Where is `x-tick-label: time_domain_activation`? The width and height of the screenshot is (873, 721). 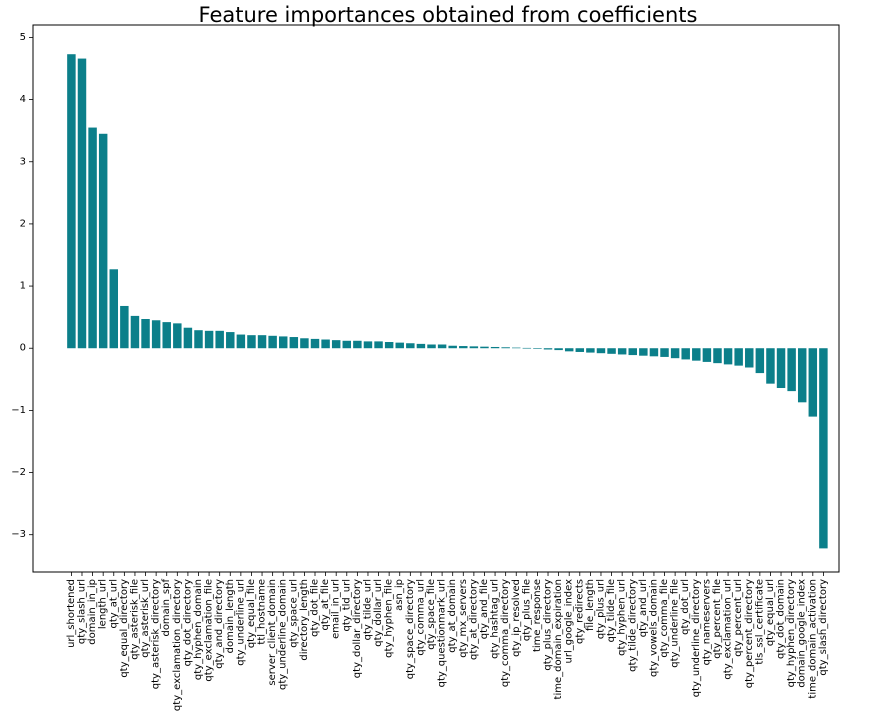 x-tick-label: time_domain_activation is located at coordinates (812, 639).